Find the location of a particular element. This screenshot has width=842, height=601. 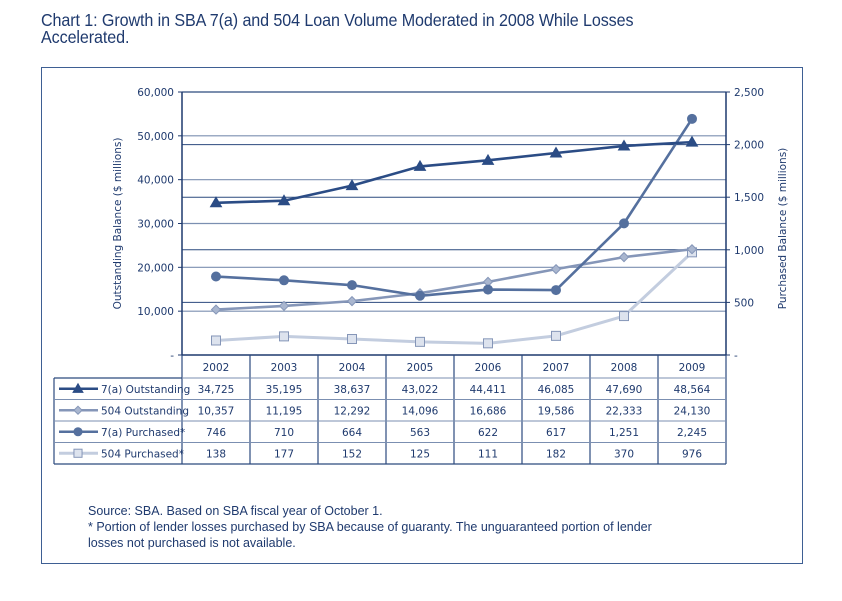

table-cell-value: 182 is located at coordinates (556, 454).